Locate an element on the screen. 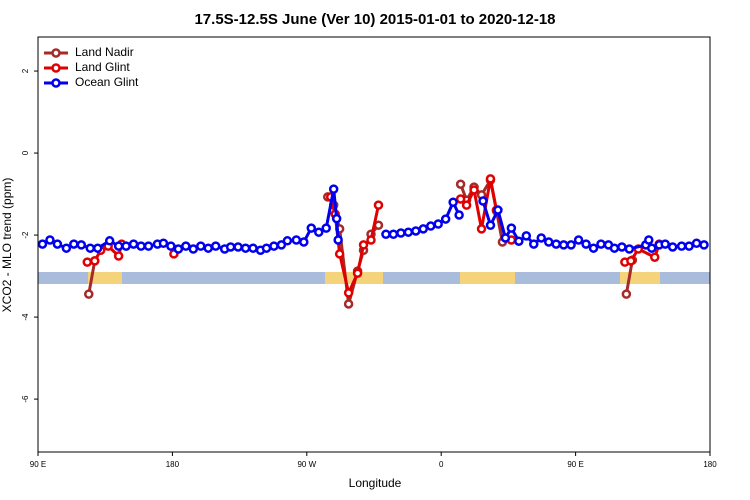 This screenshot has height=500, width=750. y-tick-label: 2 is located at coordinates (25, 70).